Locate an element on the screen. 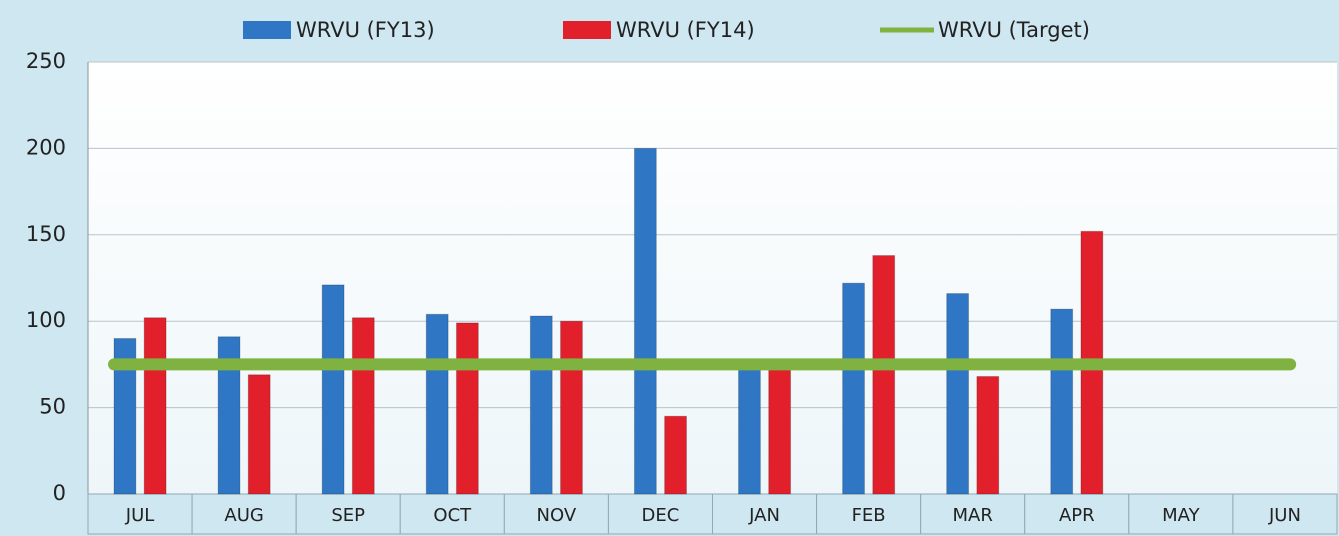  x-tick-label: JUL is located at coordinates (140, 515).